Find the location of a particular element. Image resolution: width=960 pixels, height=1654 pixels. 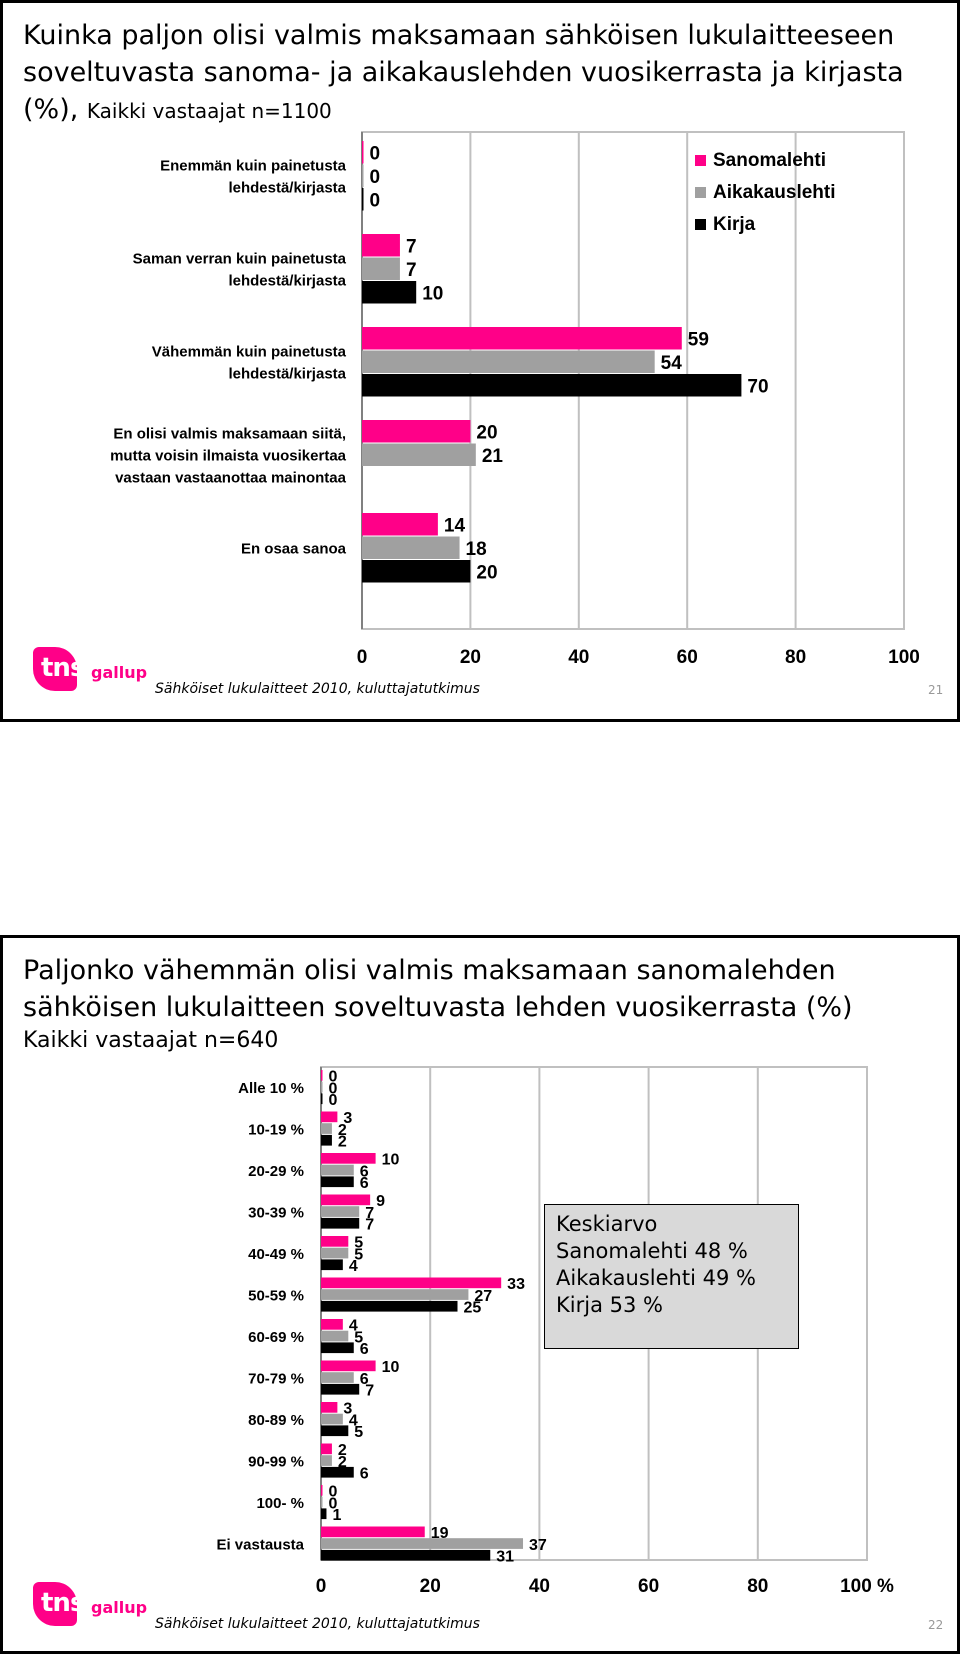

data-label: 37 is located at coordinates (538, 1545).